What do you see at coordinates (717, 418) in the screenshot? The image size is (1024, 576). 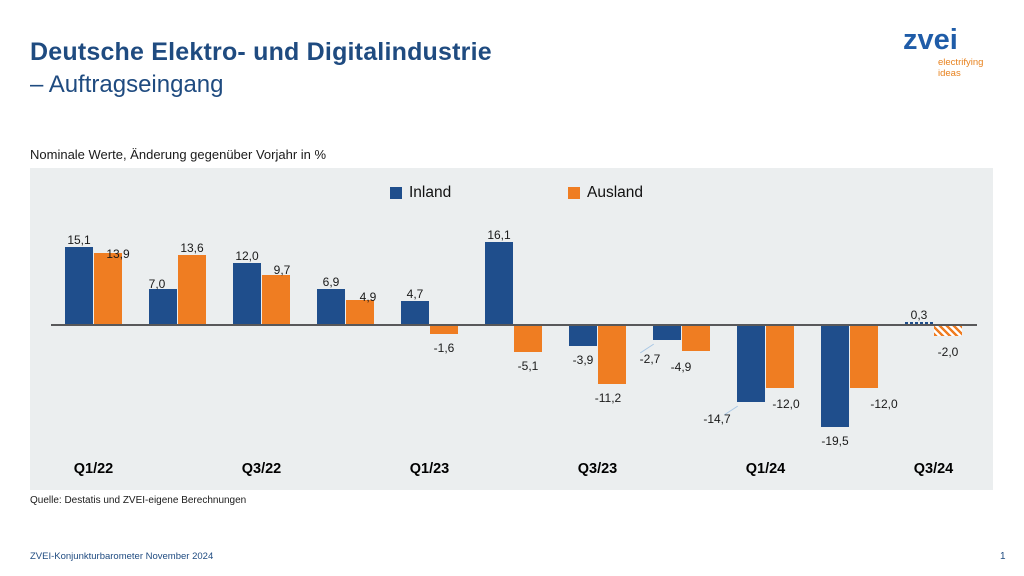 I see `value-label-inland-q1-24: -14,7` at bounding box center [717, 418].